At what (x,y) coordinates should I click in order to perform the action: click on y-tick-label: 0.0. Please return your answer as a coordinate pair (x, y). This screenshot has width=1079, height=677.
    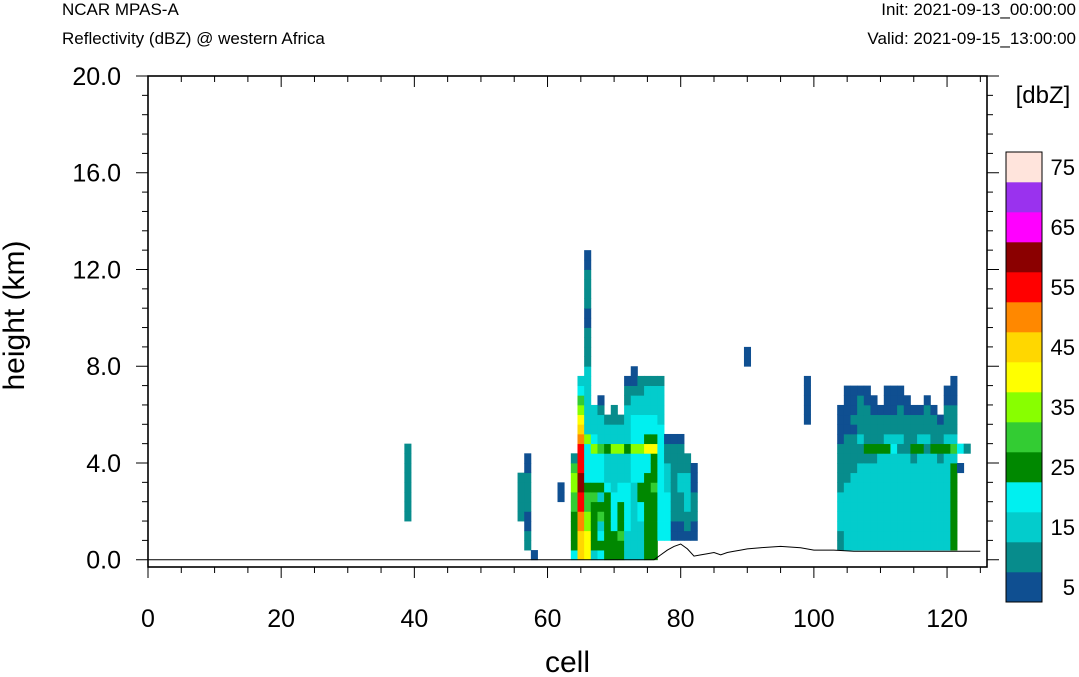
    Looking at the image, I should click on (103, 561).